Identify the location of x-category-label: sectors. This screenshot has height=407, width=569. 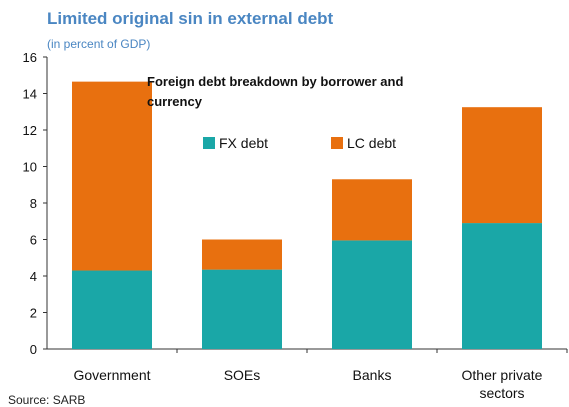
(501, 393).